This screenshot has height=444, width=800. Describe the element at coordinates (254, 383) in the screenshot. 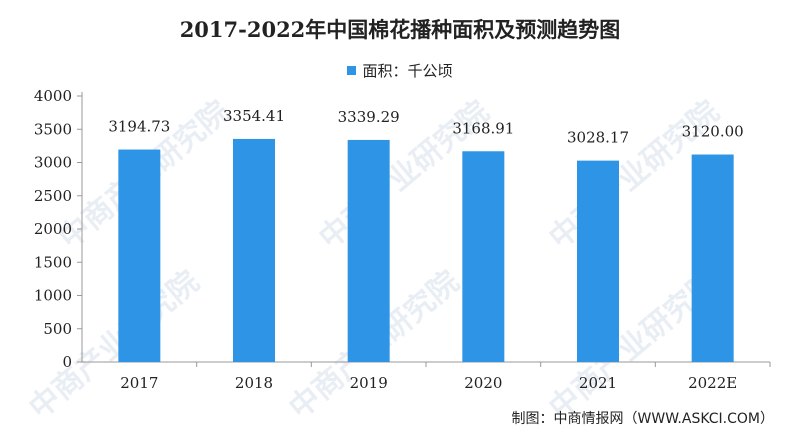

I see `x-tick-label: 2018` at that location.